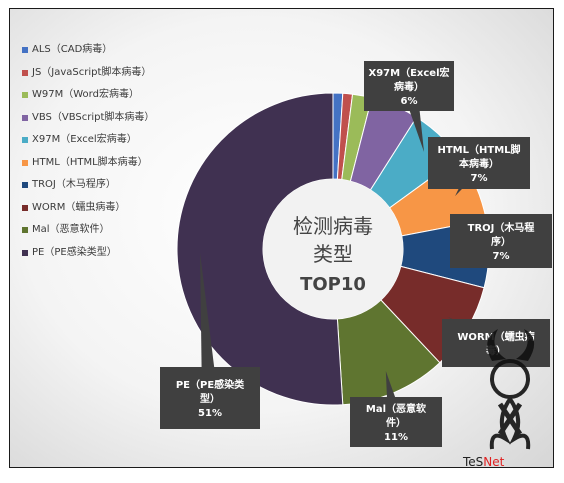  I want to click on callout-label: 病毒）, so click(409, 86).